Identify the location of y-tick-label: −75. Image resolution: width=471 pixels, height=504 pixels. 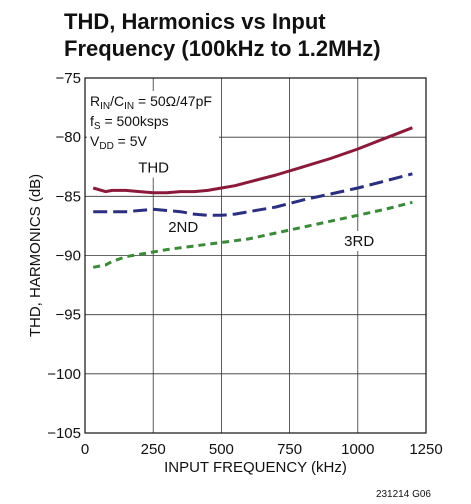
(68, 78).